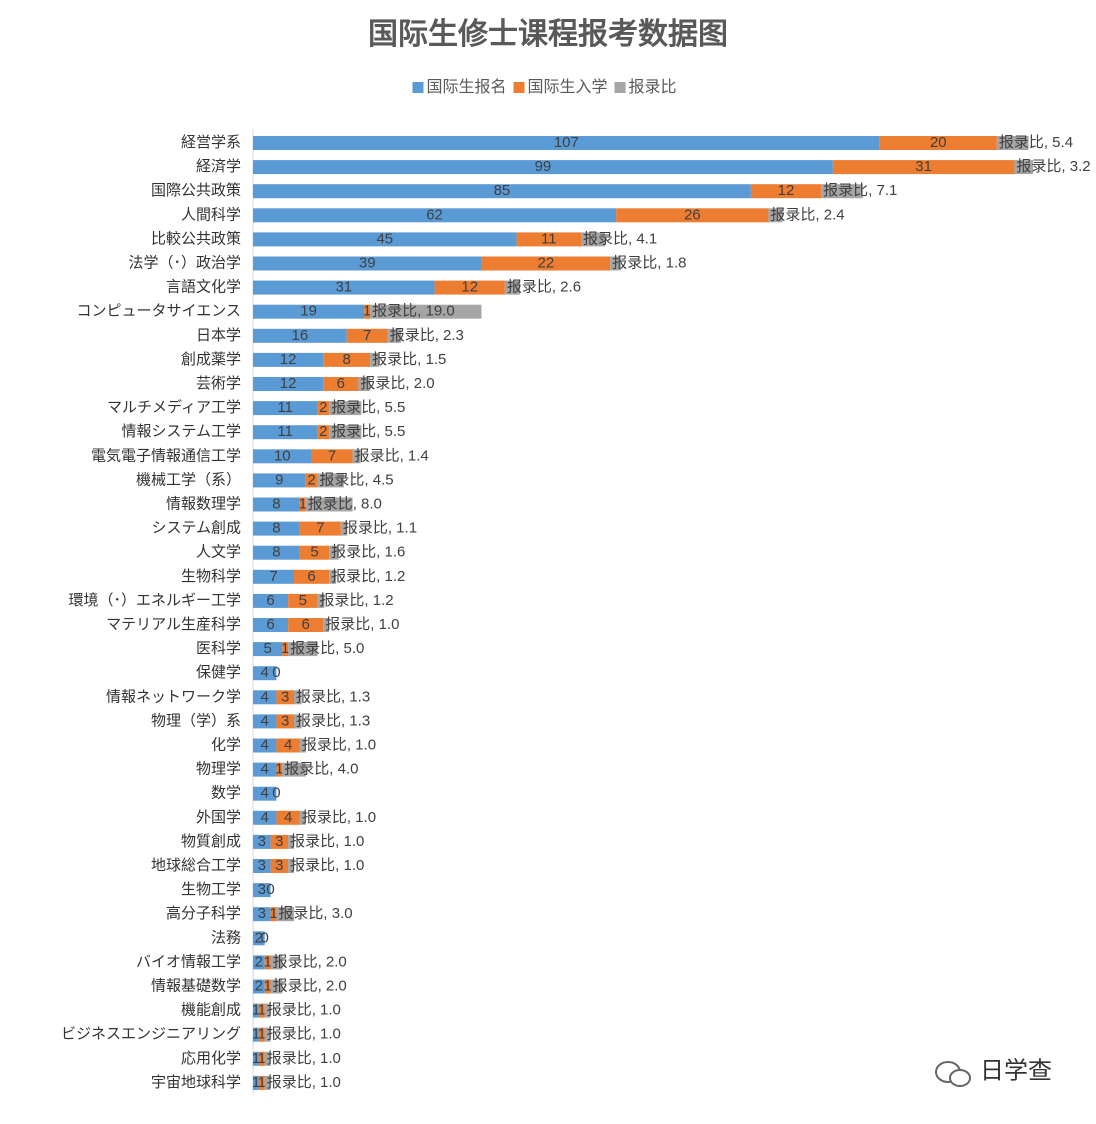 Image resolution: width=1096 pixels, height=1124 pixels. What do you see at coordinates (653, 87) in the screenshot?
I see `legend-label: 报录比` at bounding box center [653, 87].